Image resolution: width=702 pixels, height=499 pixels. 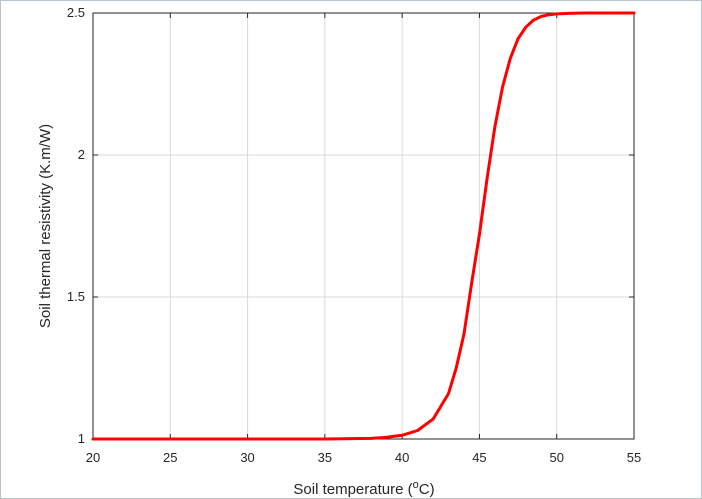 What do you see at coordinates (634, 457) in the screenshot?
I see `x-tick-label: 55` at bounding box center [634, 457].